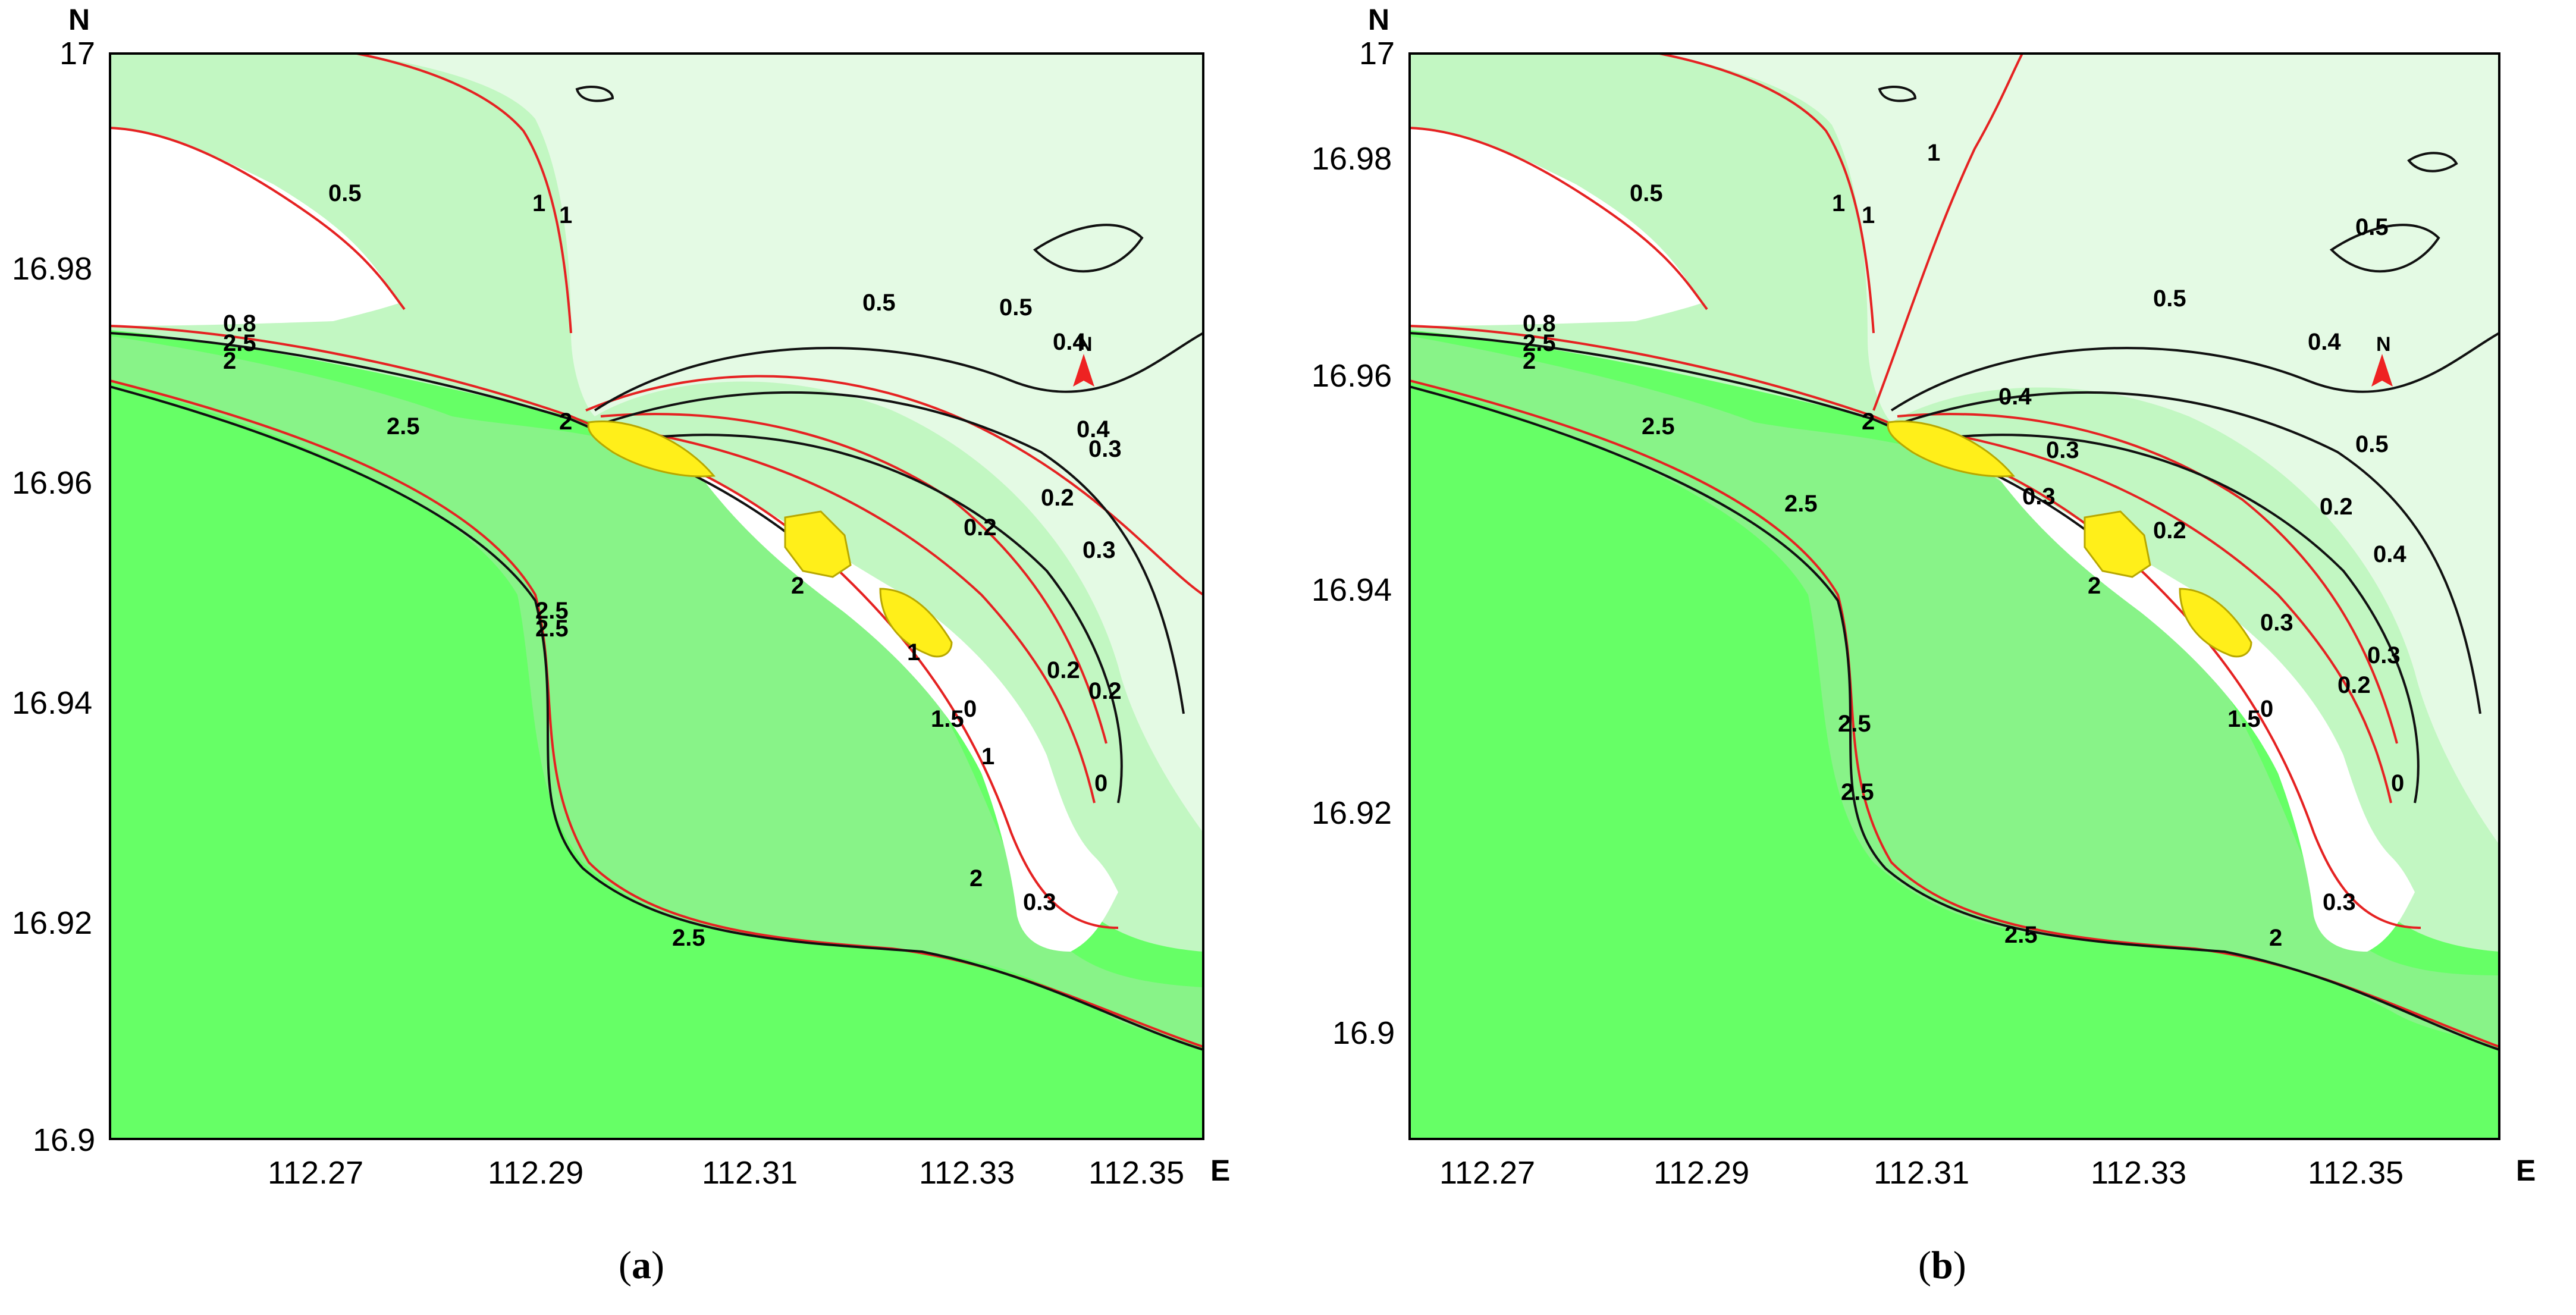 This screenshot has width=2576, height=1315. I want to click on panel-a-land-northwest, so click(254, 227).